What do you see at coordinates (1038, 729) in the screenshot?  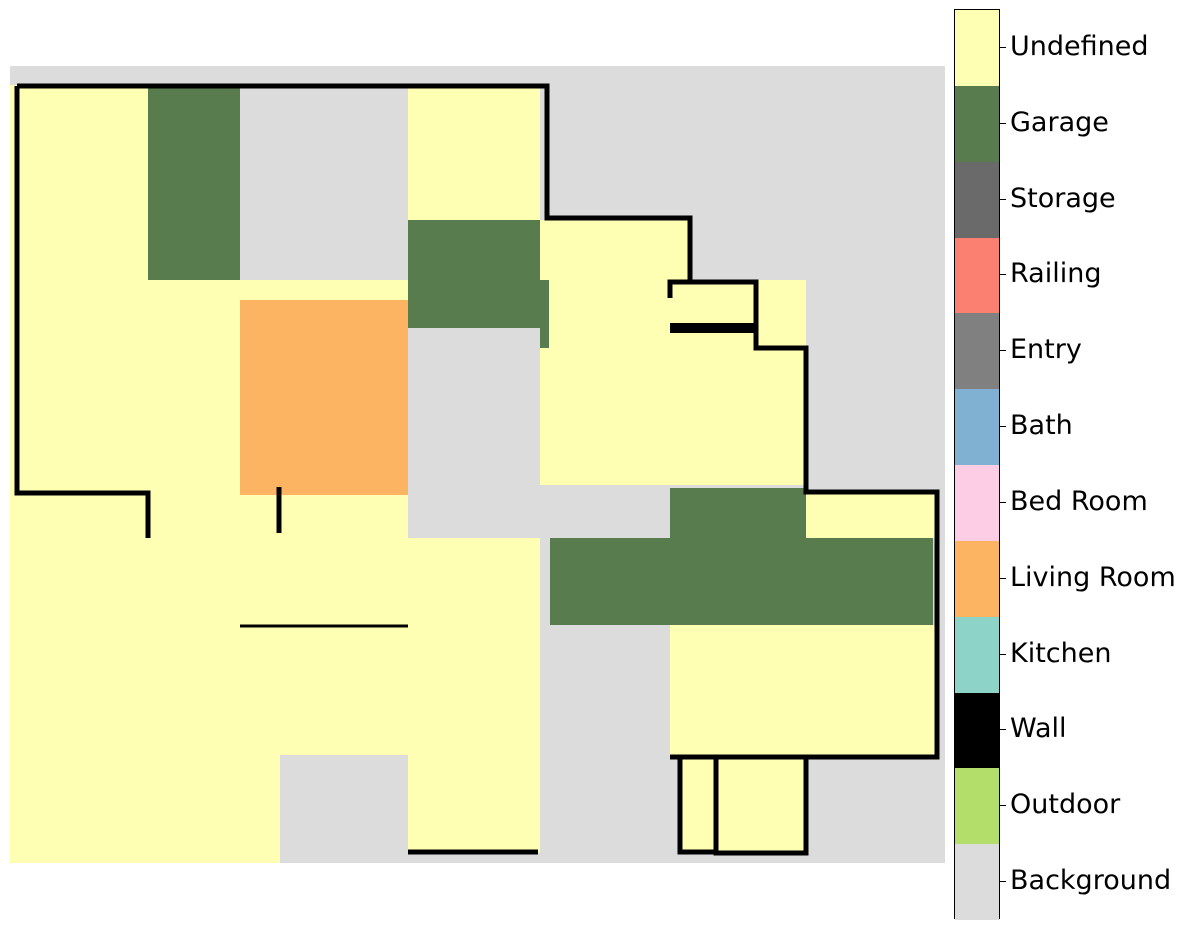 I see `legend-label: Wall` at bounding box center [1038, 729].